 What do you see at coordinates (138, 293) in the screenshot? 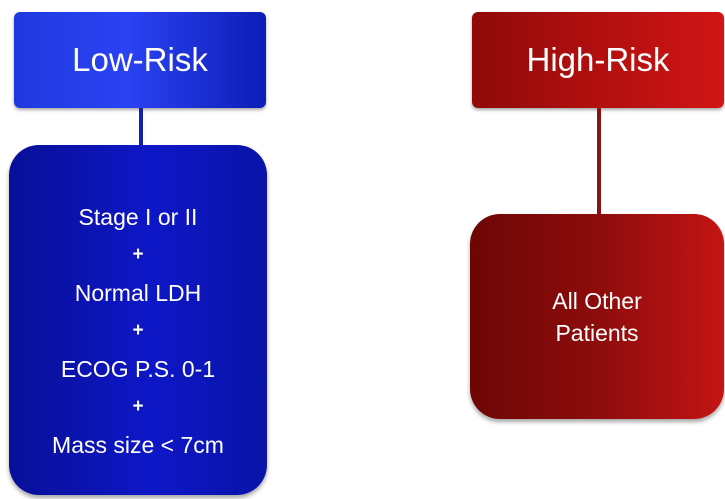
I see `criterion-ldh: Normal LDH` at bounding box center [138, 293].